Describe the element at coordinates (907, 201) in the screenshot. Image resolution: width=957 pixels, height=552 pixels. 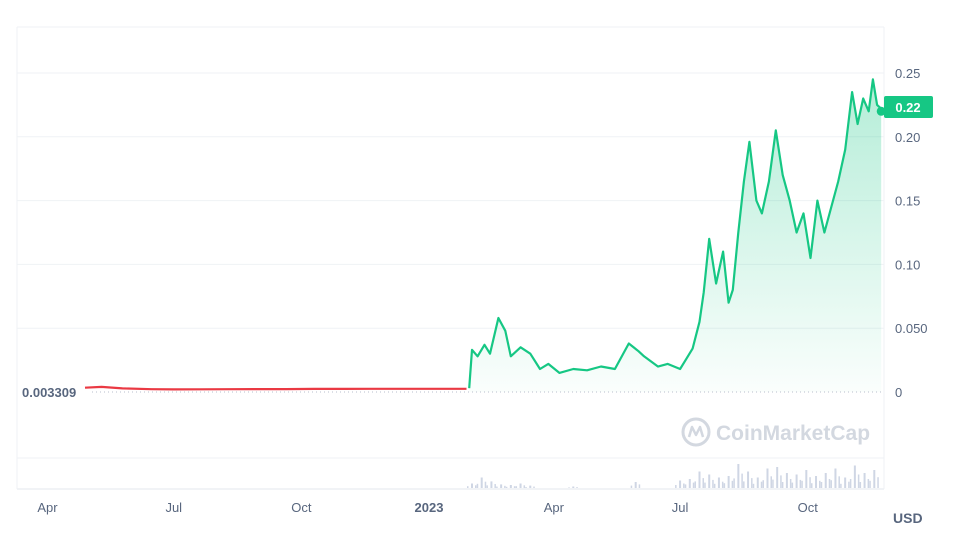
I see `y-tick-label: 0.15` at that location.